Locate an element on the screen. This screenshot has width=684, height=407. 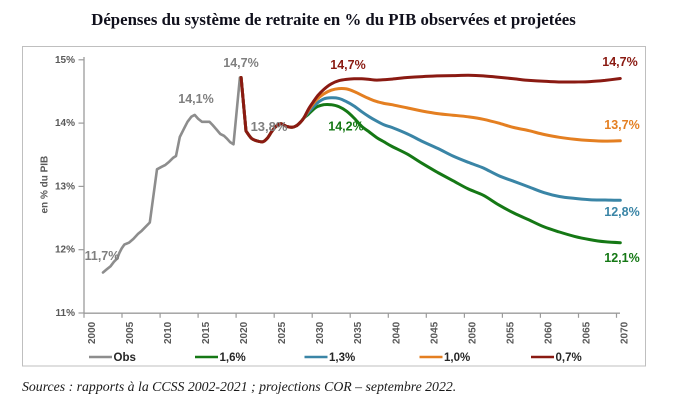
svg-text: 12,1% is located at coordinates (621, 258).